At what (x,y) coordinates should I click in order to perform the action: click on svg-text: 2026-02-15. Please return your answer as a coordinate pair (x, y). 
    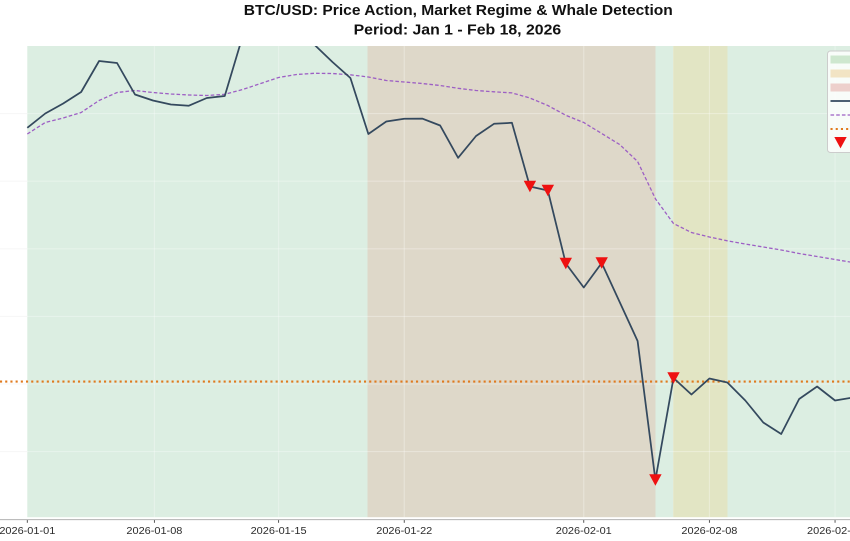
    Looking at the image, I should click on (828, 531).